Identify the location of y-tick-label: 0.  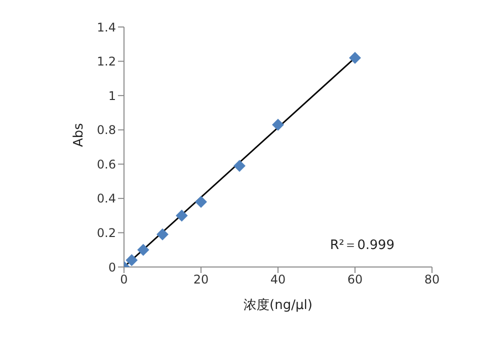
(112, 267).